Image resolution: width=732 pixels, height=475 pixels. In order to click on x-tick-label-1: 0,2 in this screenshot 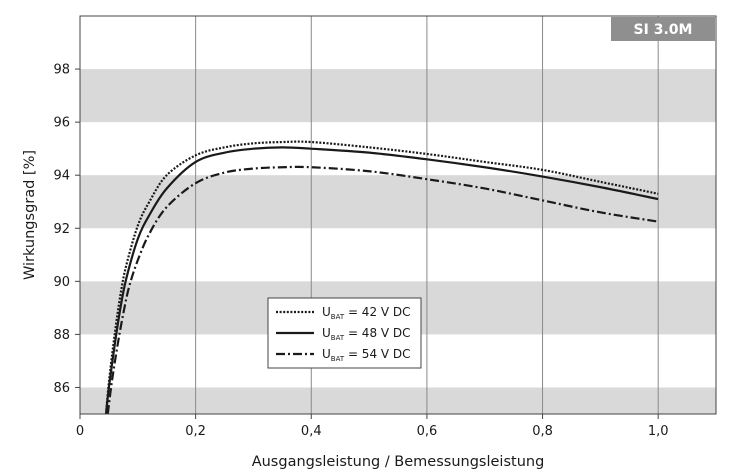, I will do `click(195, 431)`.